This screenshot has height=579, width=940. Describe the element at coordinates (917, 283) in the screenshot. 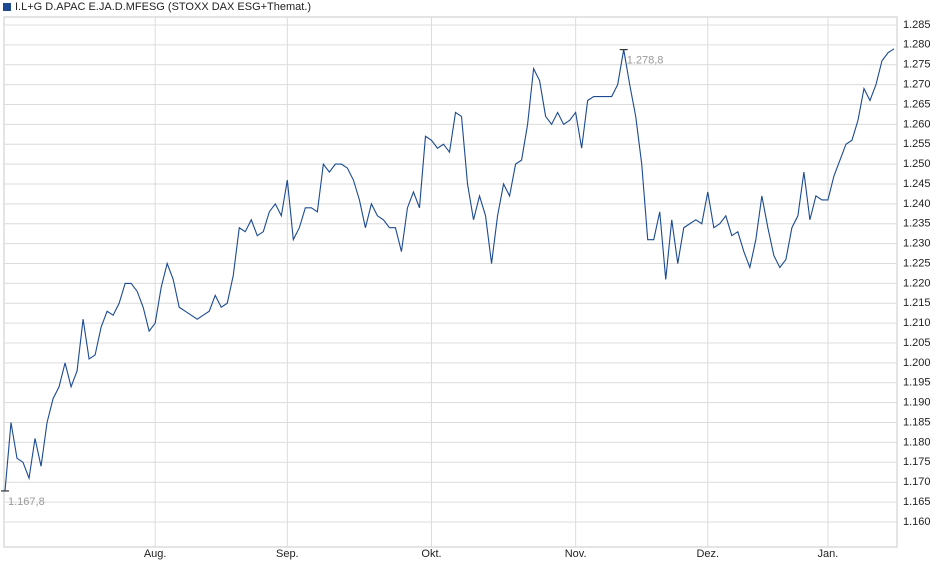

I see `y-tick-label: 1.220` at that location.